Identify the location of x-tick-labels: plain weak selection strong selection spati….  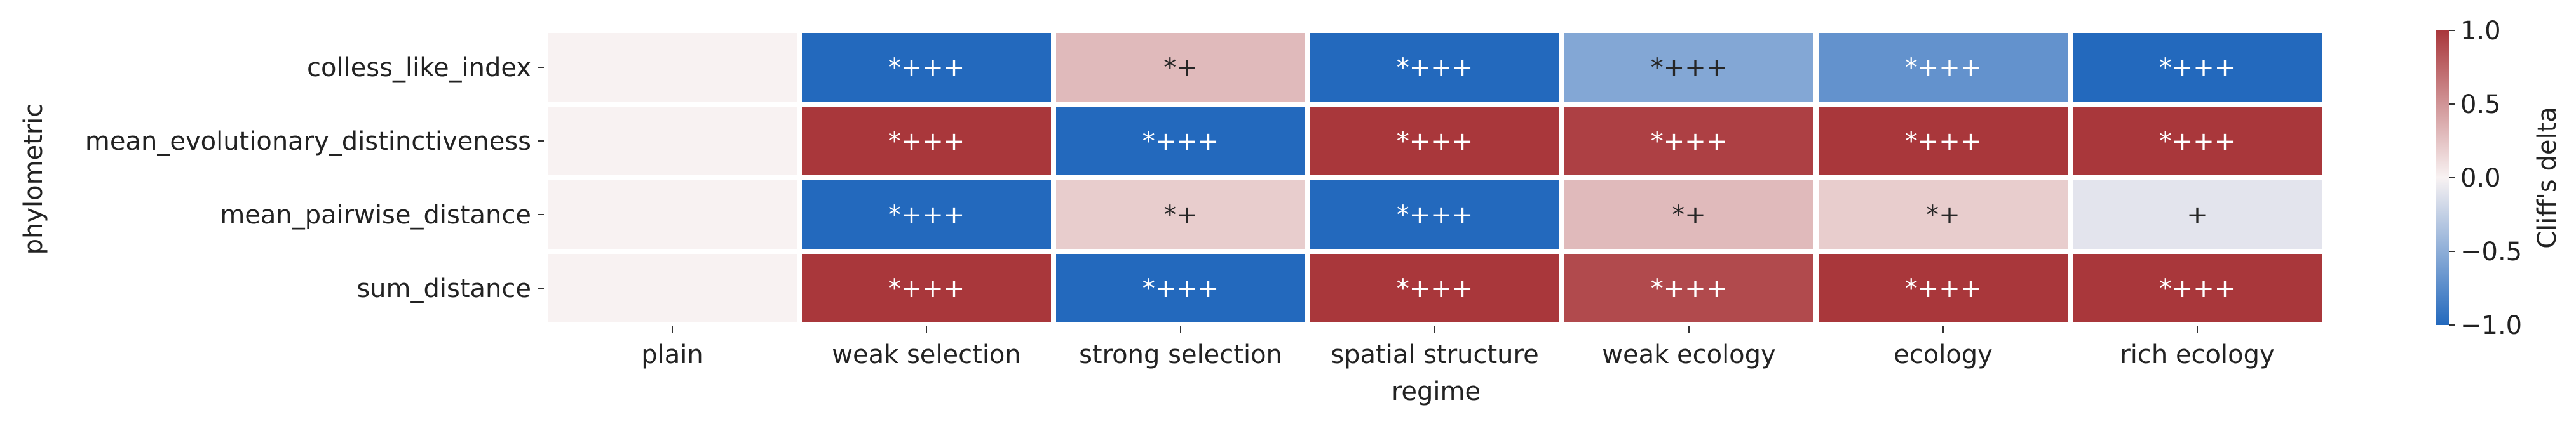
(1458, 347).